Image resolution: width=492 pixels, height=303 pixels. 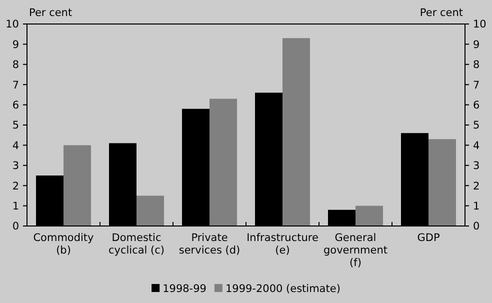 I want to click on legend-label: 1998-99, so click(x=184, y=289).